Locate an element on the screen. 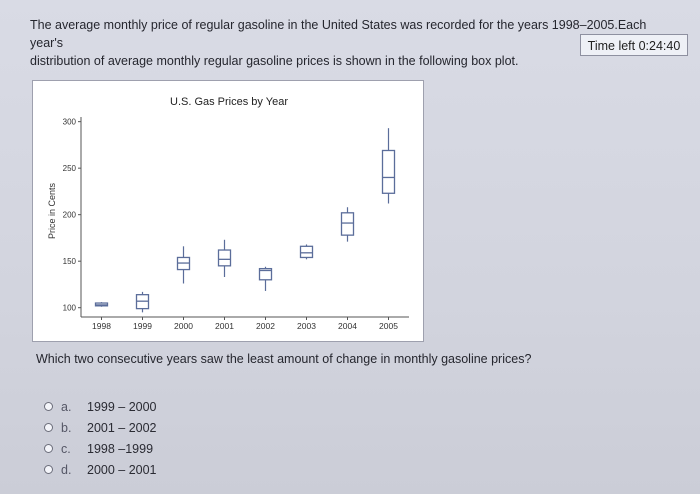  option-a: a. 1999 – 2000 is located at coordinates (100, 406).